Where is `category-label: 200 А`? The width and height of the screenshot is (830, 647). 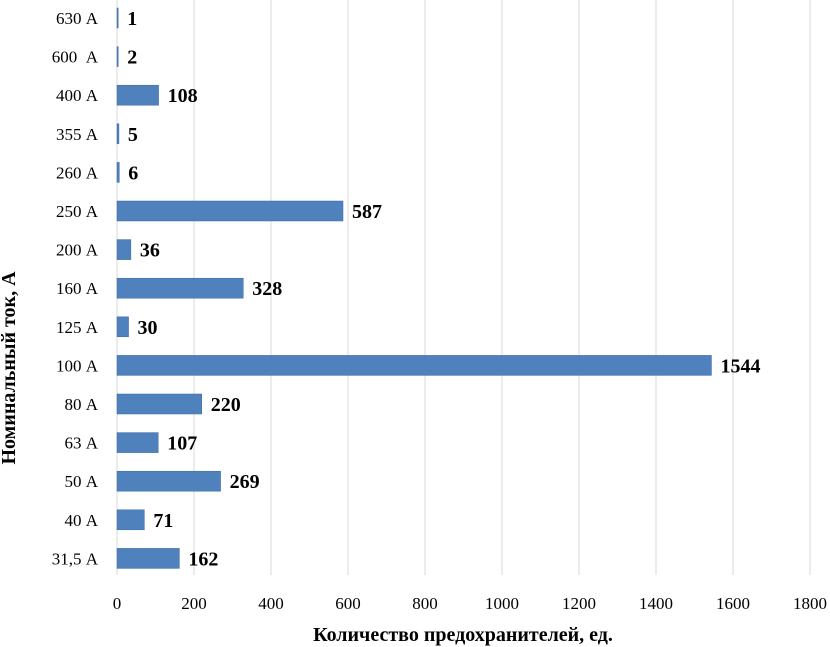 category-label: 200 А is located at coordinates (77, 250).